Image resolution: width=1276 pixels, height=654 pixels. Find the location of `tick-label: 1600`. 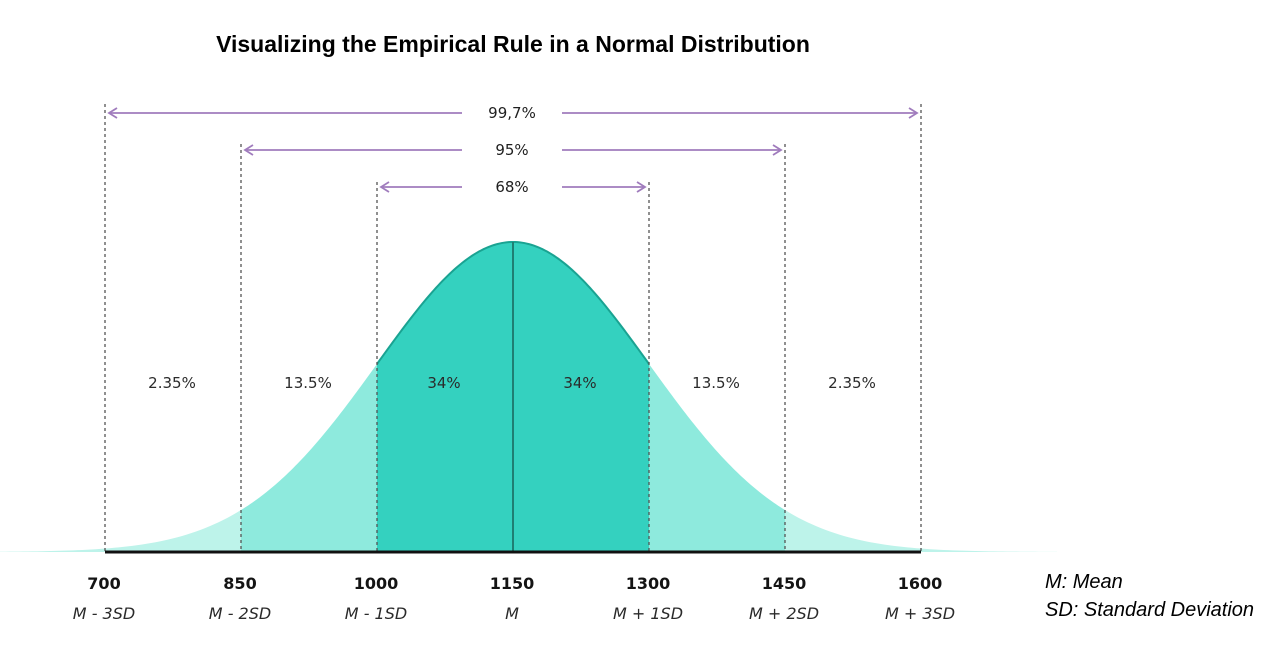

tick-label: 1600 is located at coordinates (920, 583).